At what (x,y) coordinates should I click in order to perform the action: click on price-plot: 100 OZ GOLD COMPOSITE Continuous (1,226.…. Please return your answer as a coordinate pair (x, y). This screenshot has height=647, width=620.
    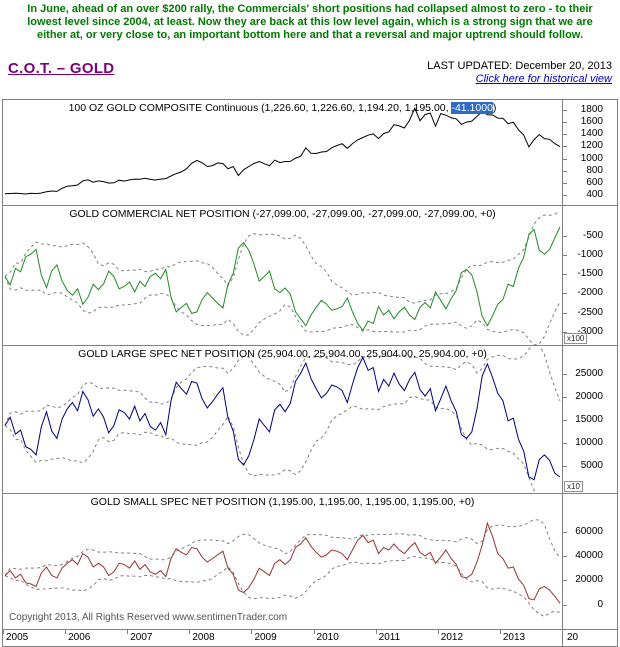
    Looking at the image, I should click on (282, 152).